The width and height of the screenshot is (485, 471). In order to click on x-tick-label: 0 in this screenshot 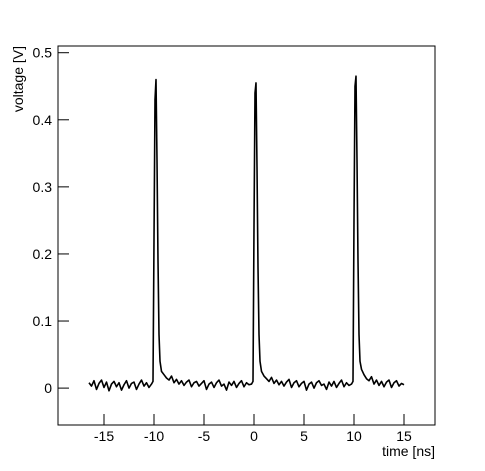, I will do `click(254, 436)`.